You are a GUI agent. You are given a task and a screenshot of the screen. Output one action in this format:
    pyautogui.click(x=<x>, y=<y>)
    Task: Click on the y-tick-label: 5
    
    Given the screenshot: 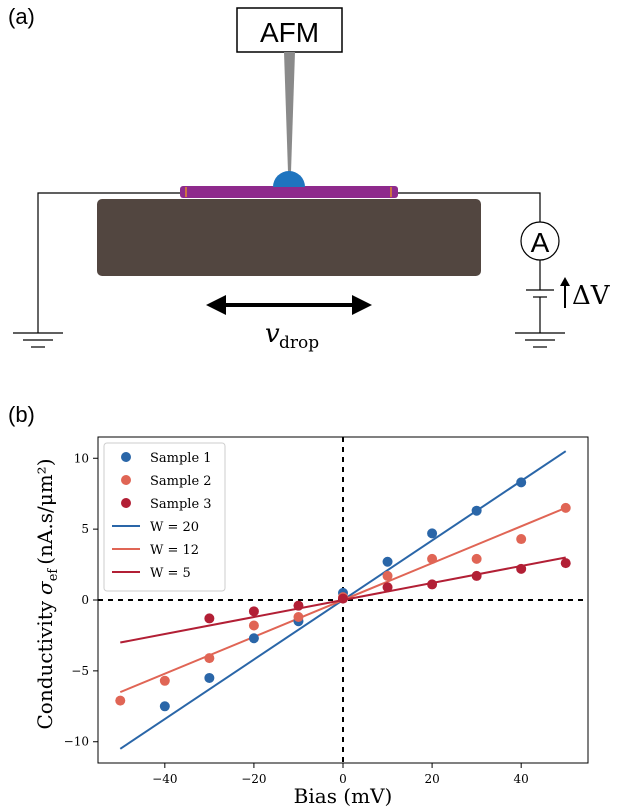 What is the action you would take?
    pyautogui.click(x=85, y=529)
    